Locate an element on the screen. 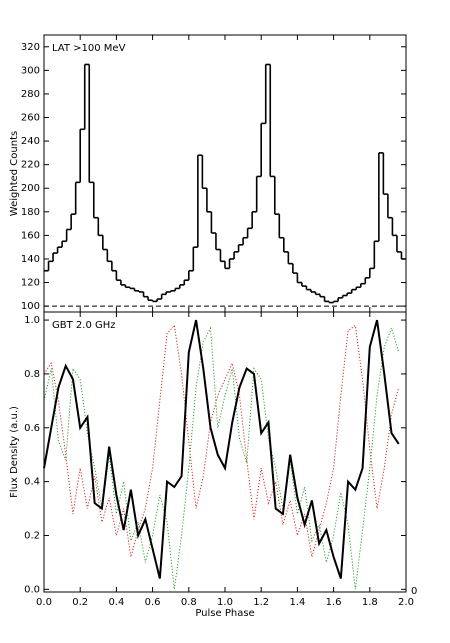 Image resolution: width=450 pixels, height=643 pixels. x-axis-label: Pulse Phase is located at coordinates (224, 613).